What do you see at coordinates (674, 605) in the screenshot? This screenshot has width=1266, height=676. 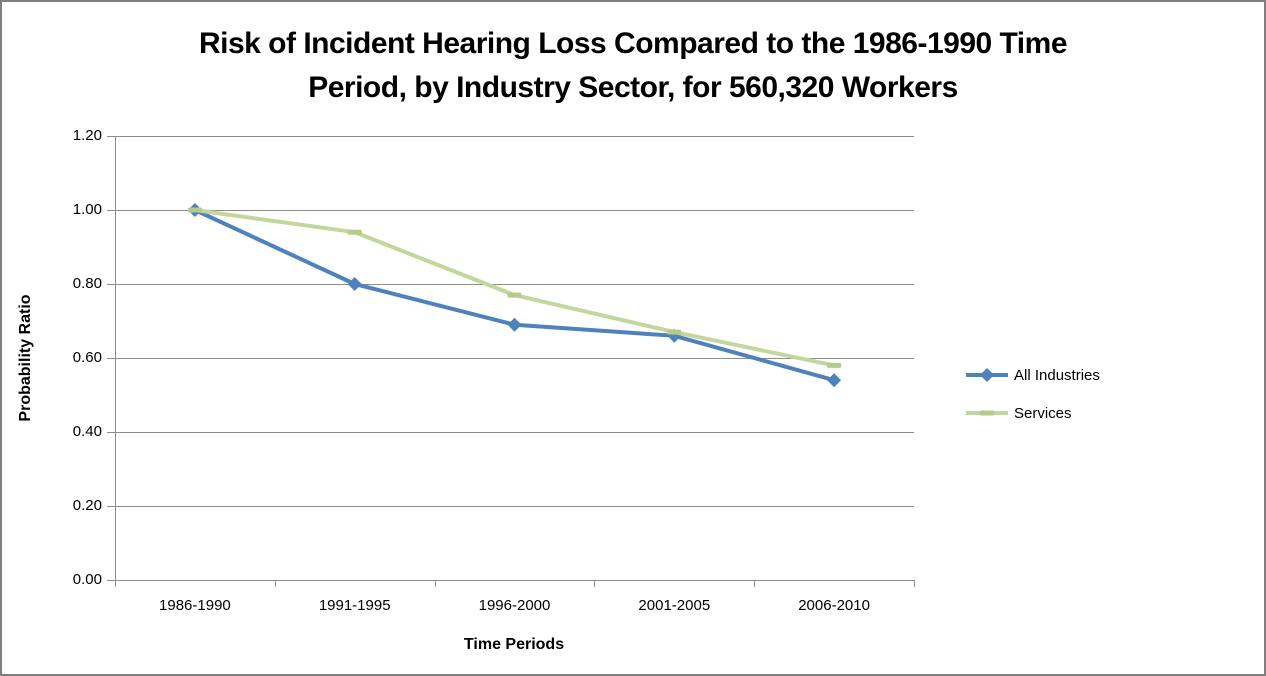 I see `x-tick-label: 2001-2005` at bounding box center [674, 605].